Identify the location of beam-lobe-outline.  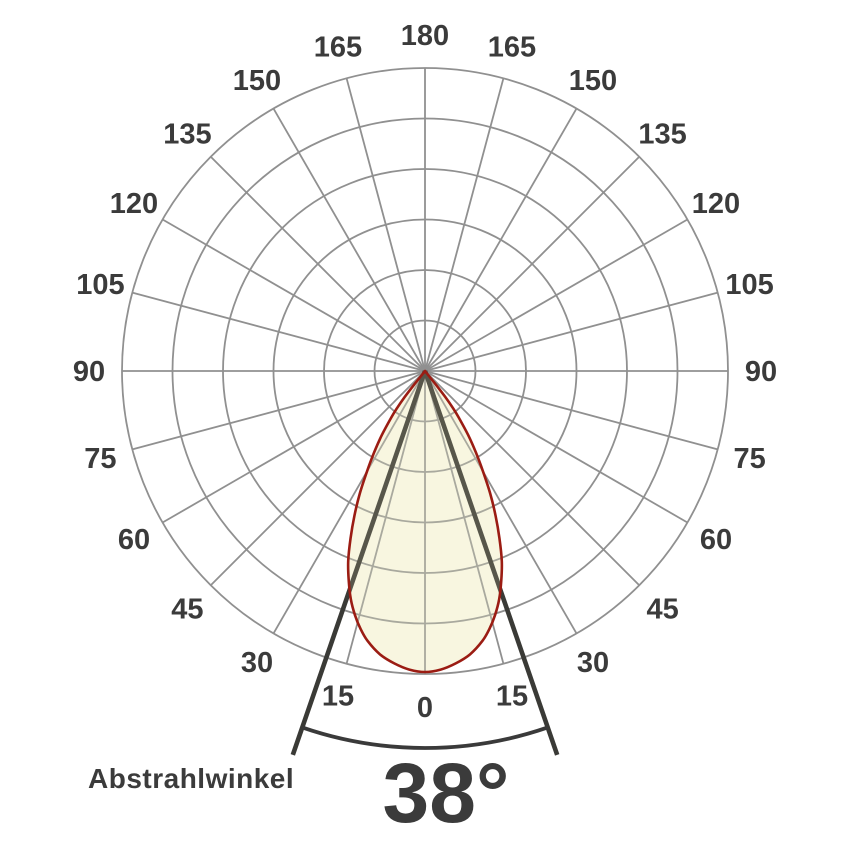
(425, 521).